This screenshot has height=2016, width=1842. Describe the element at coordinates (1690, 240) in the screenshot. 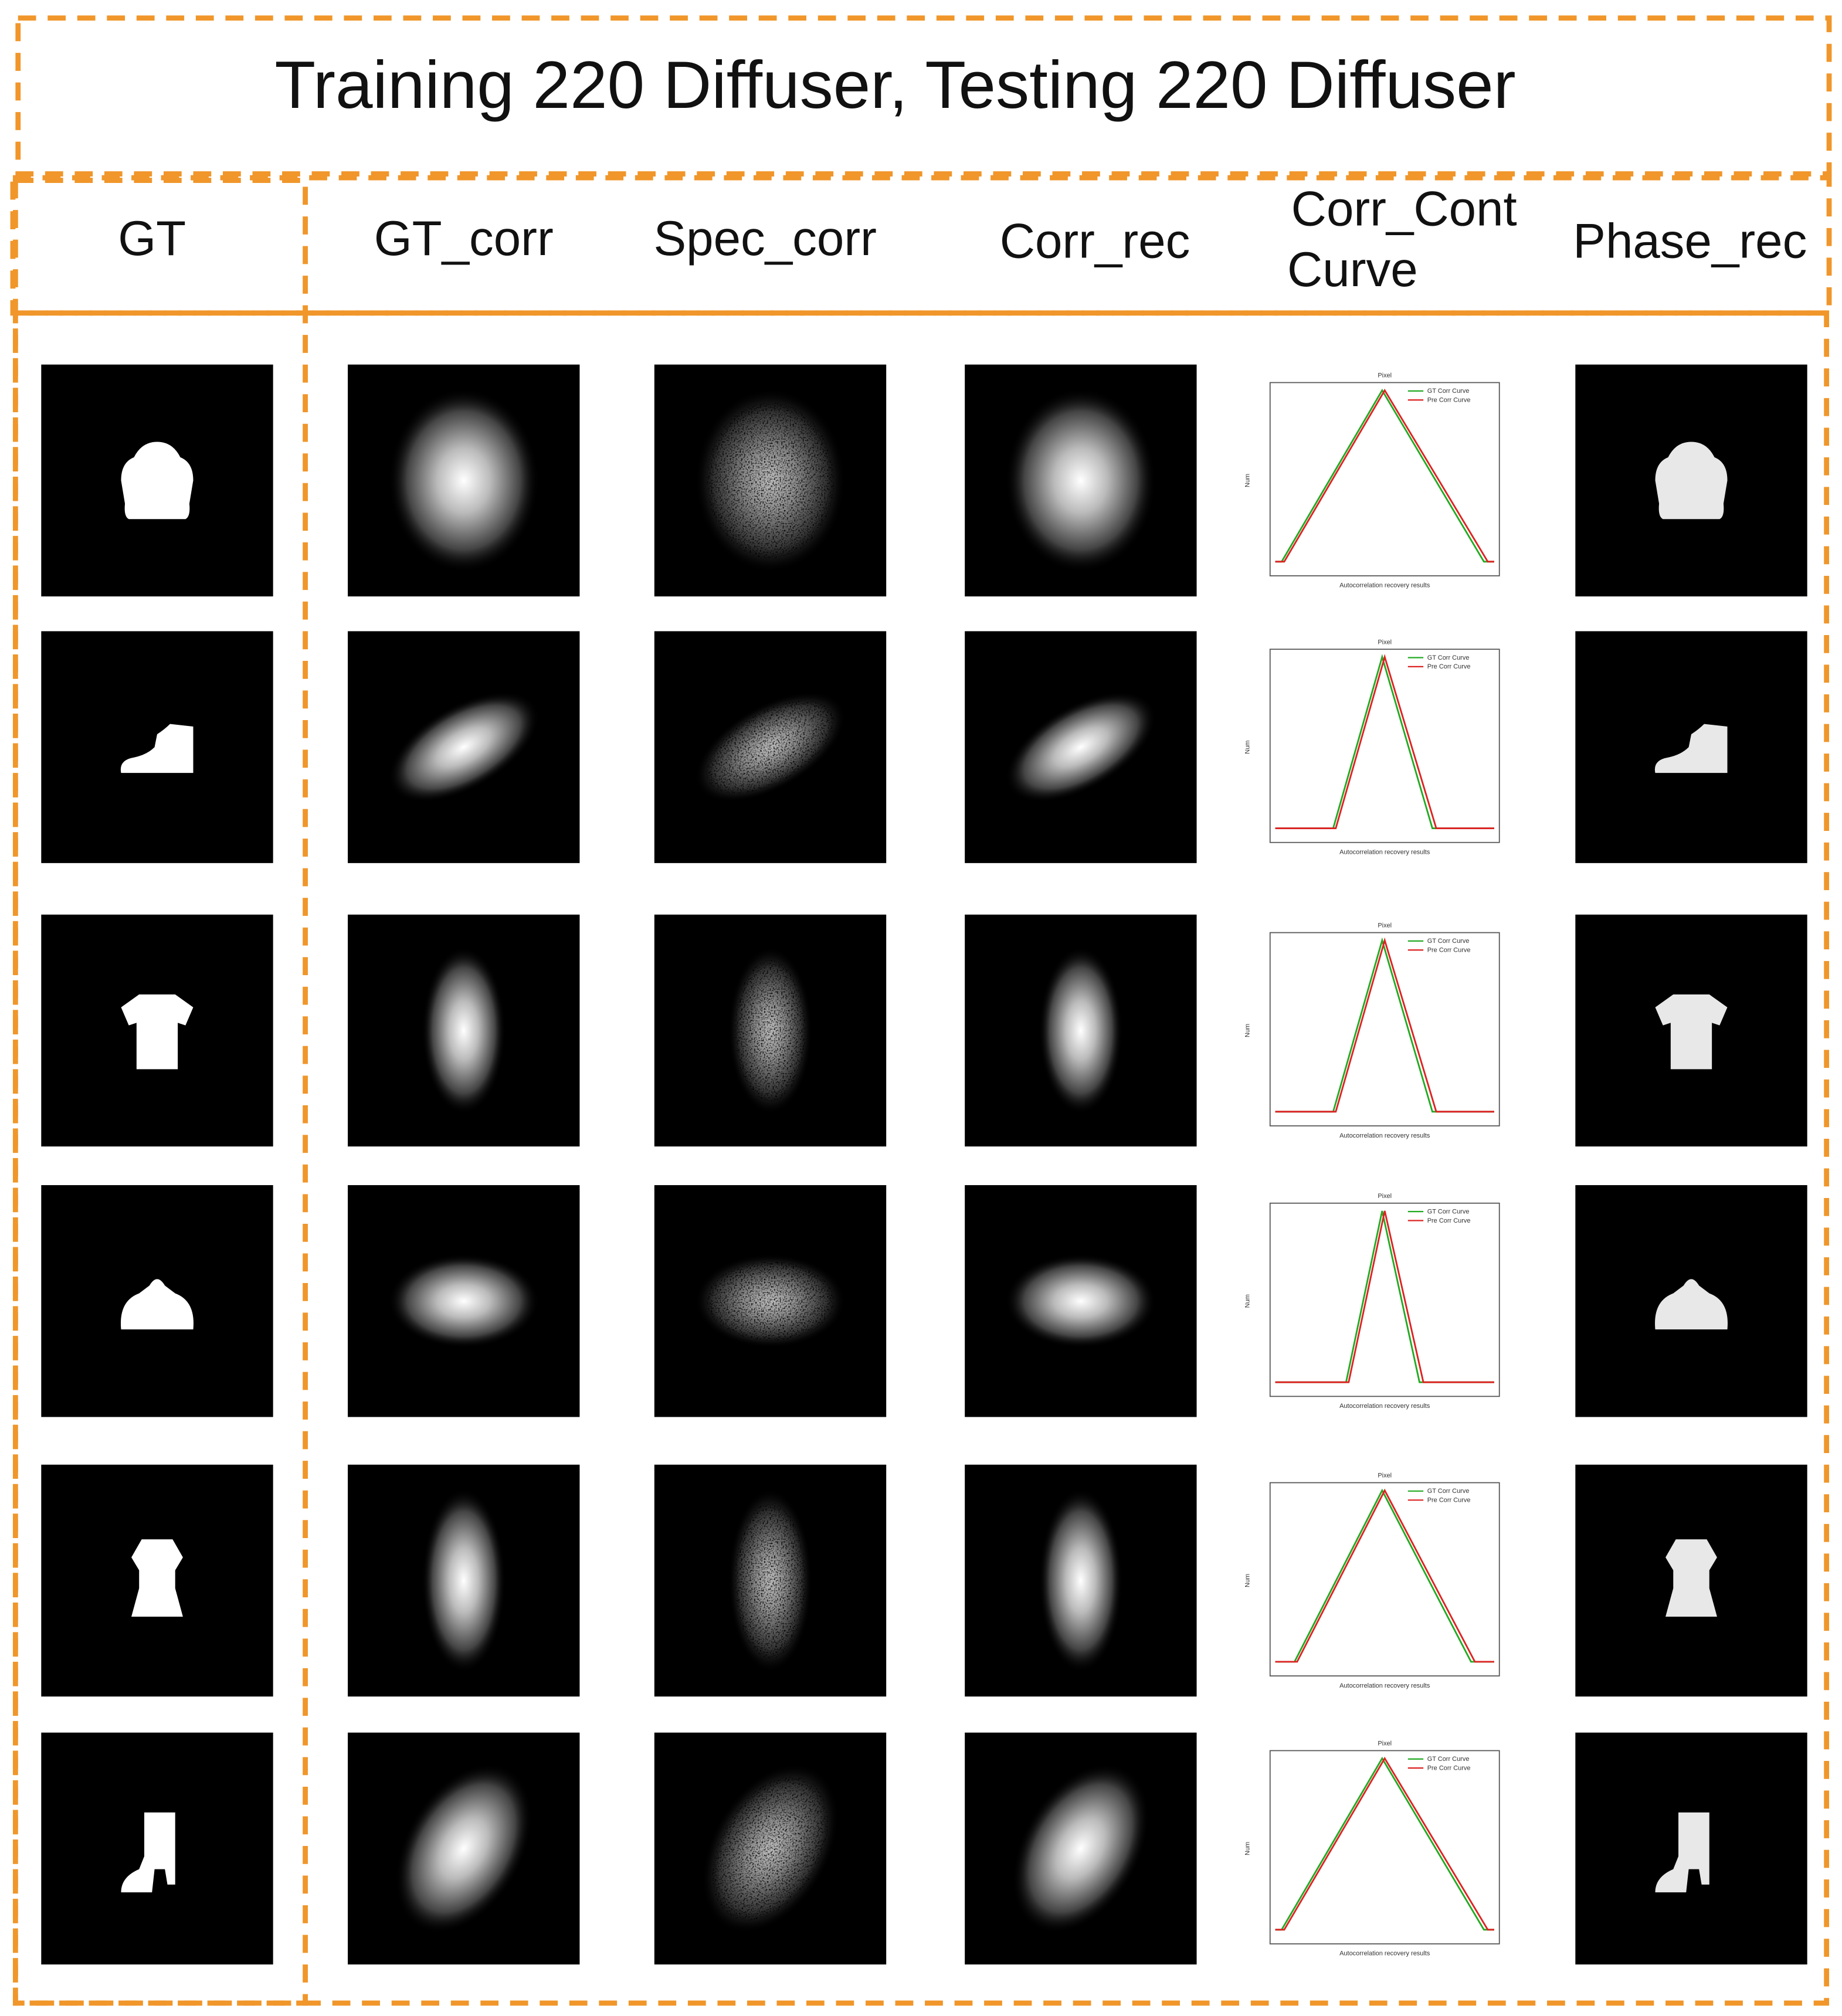

I see `column-header: Phase_rec` at that location.